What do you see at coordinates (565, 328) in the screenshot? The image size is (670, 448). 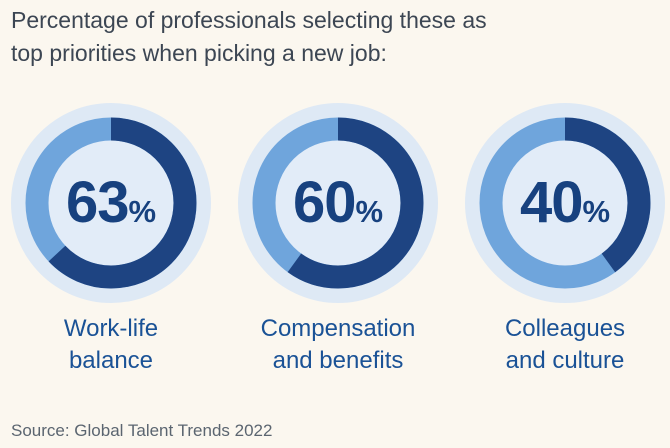 I see `donut-label-line-1: Colleagues` at bounding box center [565, 328].